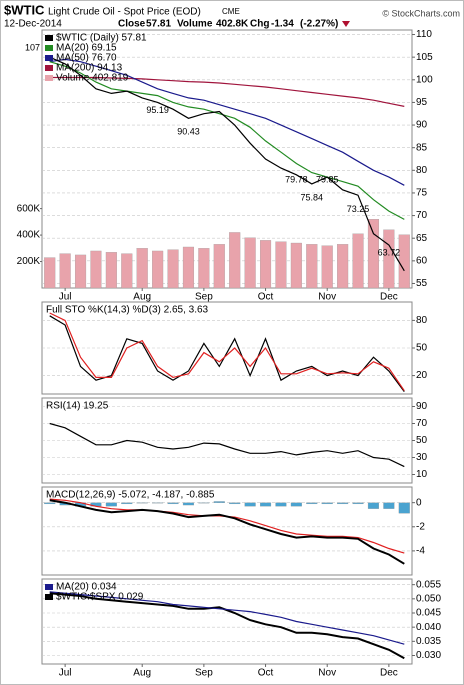  What do you see at coordinates (422, 375) in the screenshot?
I see `y-tick-label: 20` at bounding box center [422, 375].